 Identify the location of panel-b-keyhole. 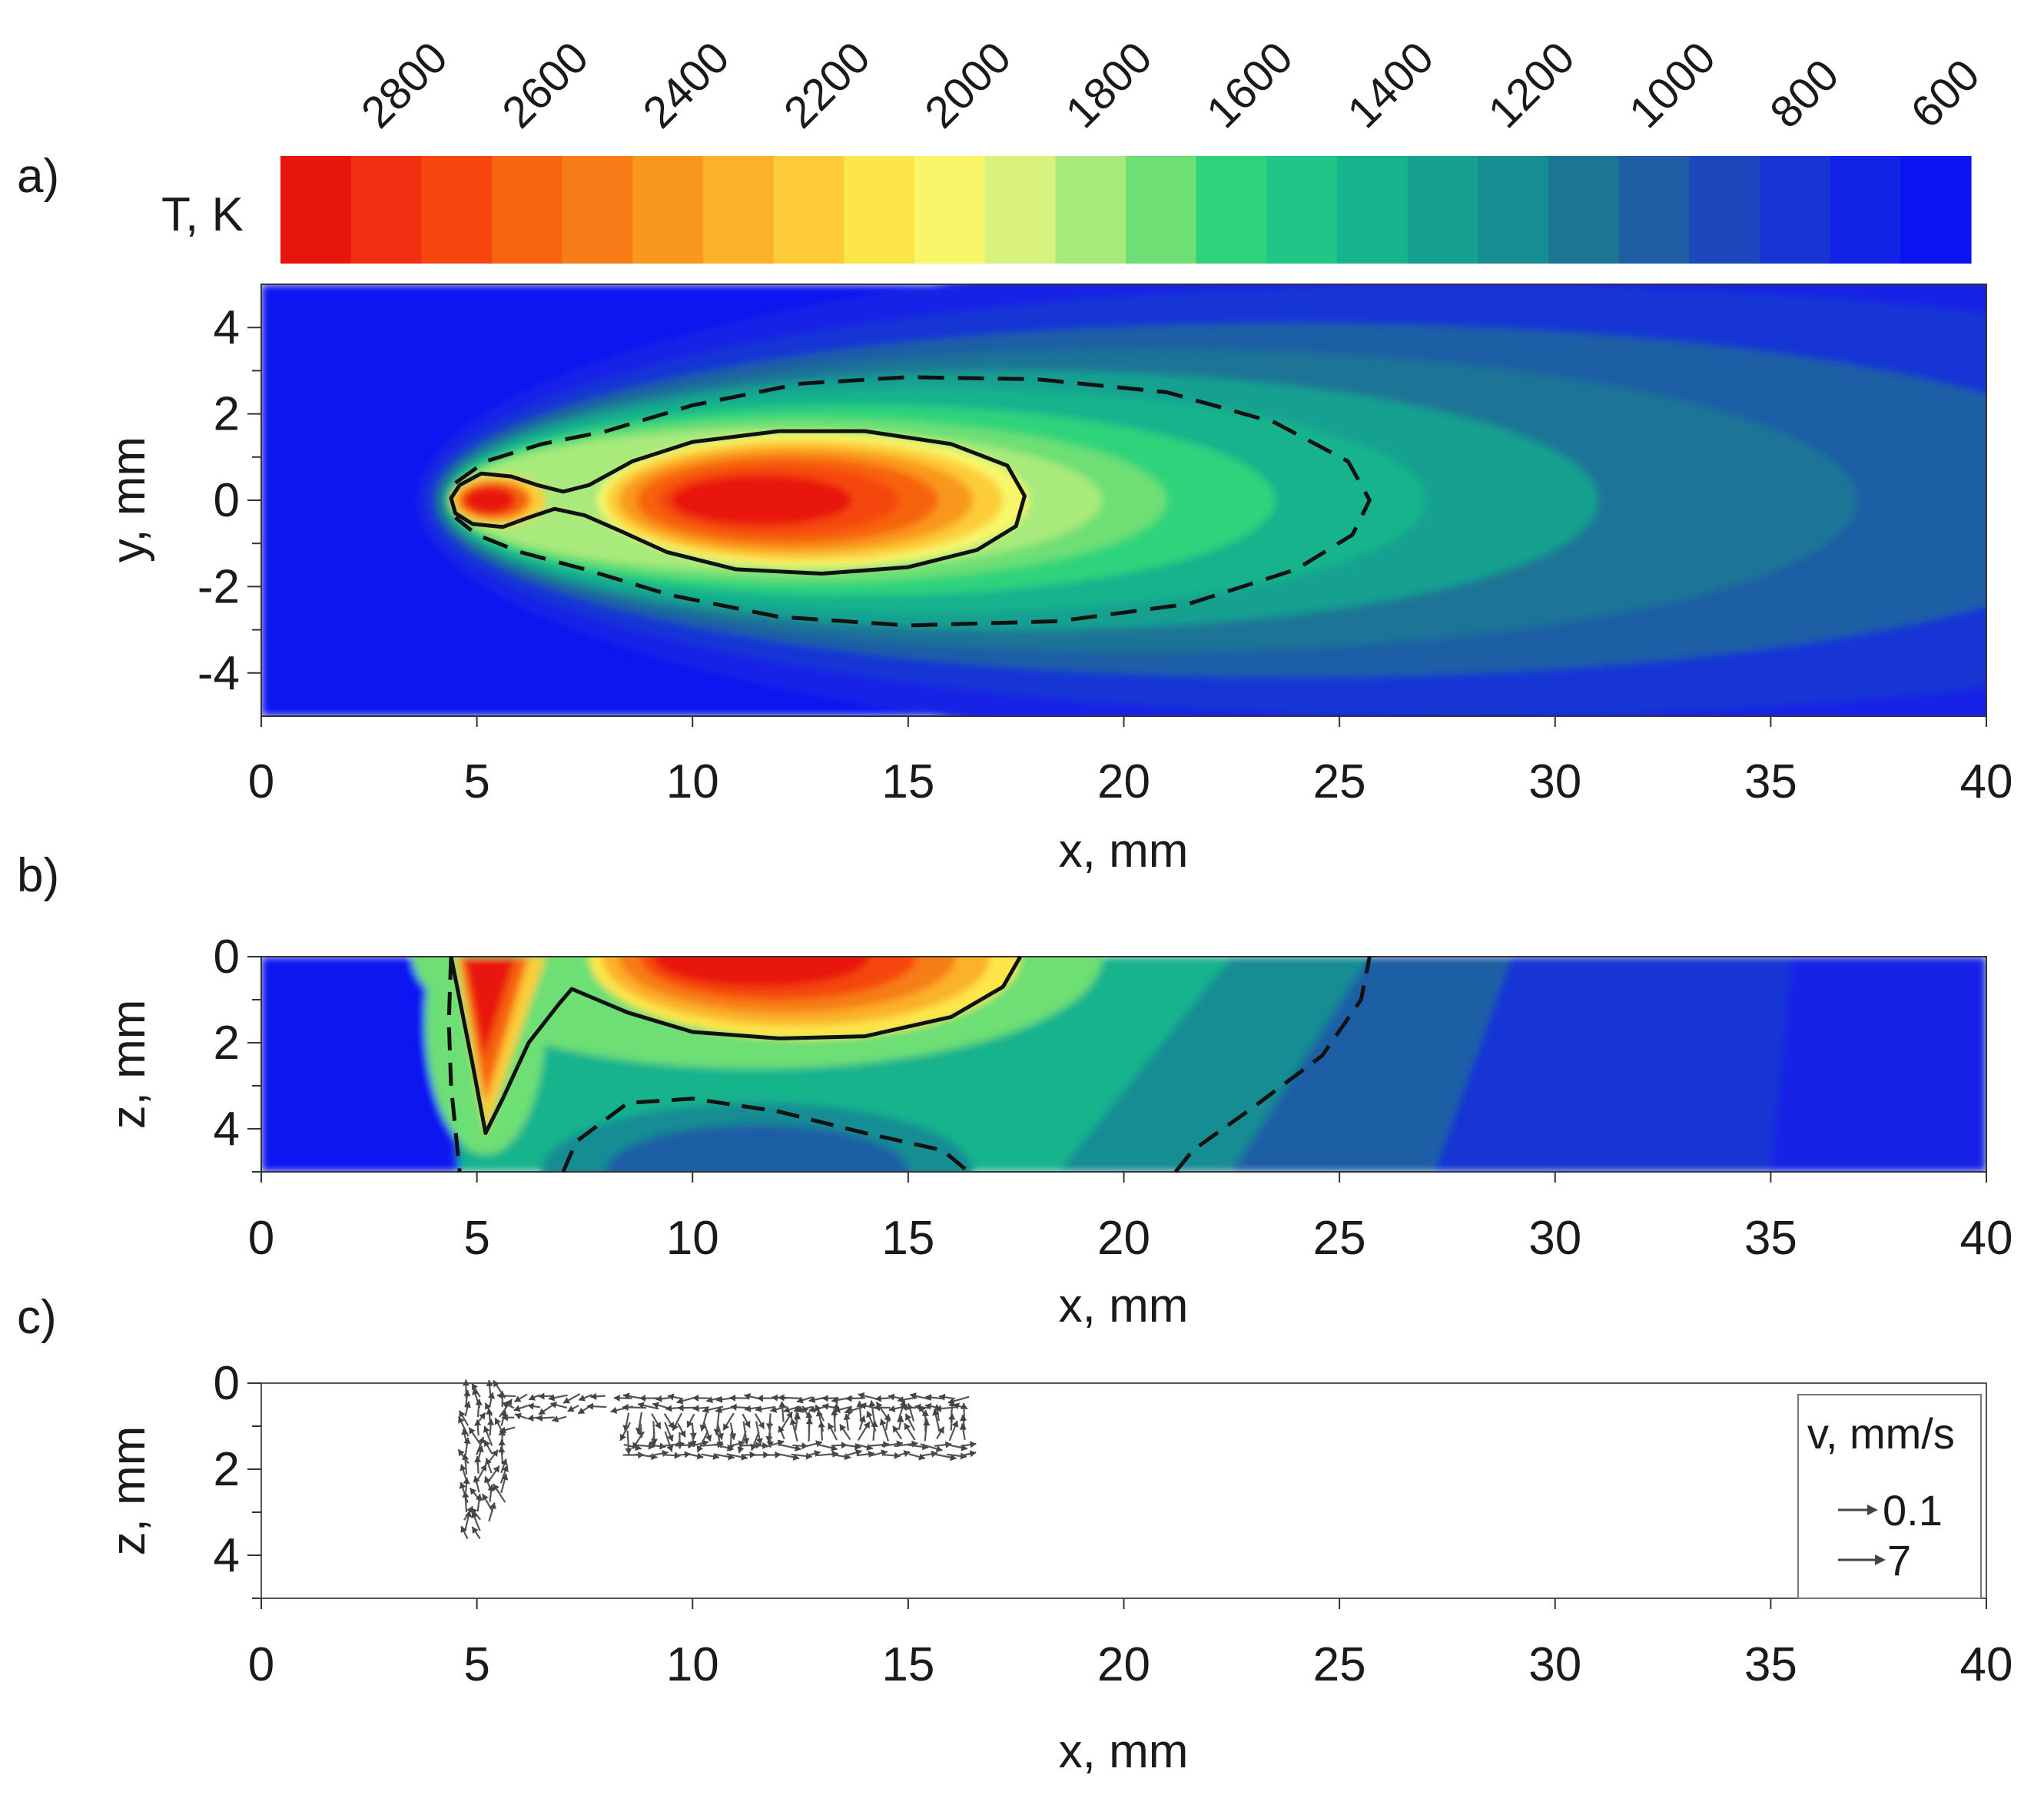
(489, 1009).